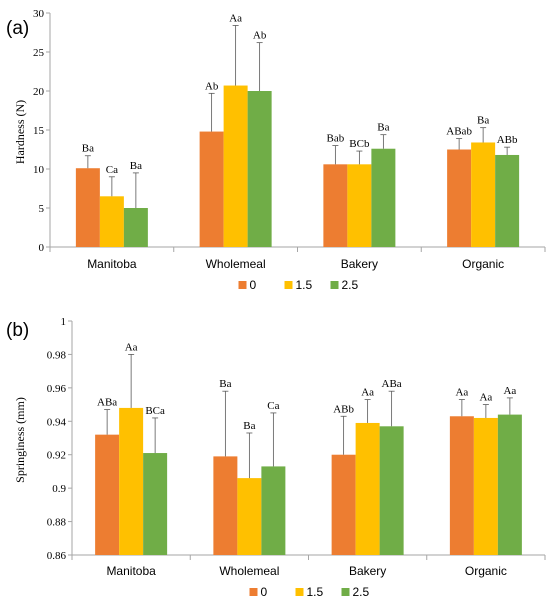 The height and width of the screenshot is (609, 550). What do you see at coordinates (39, 131) in the screenshot?
I see `y-tick-label: 15` at bounding box center [39, 131].